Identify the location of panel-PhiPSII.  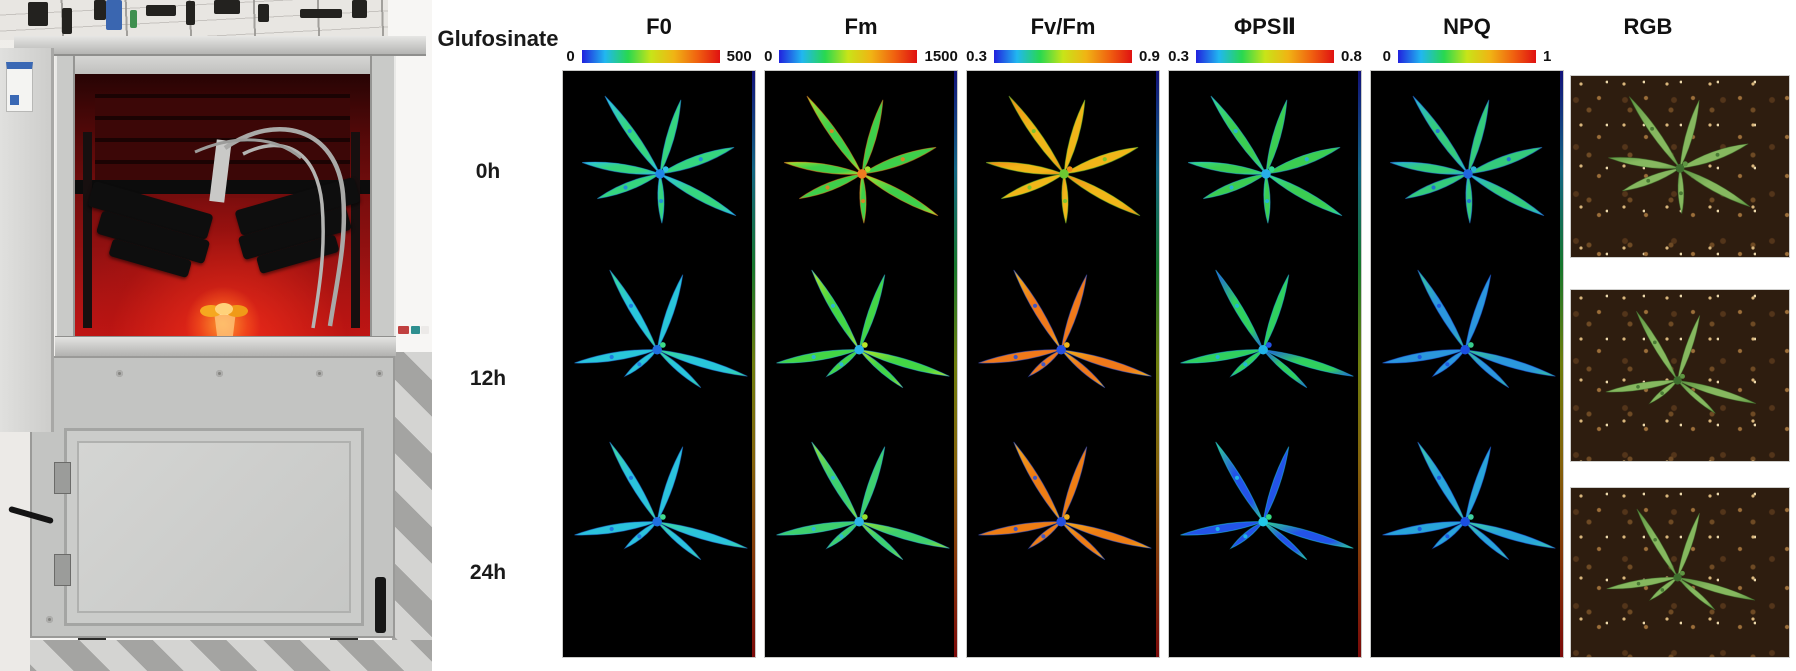
(1265, 364).